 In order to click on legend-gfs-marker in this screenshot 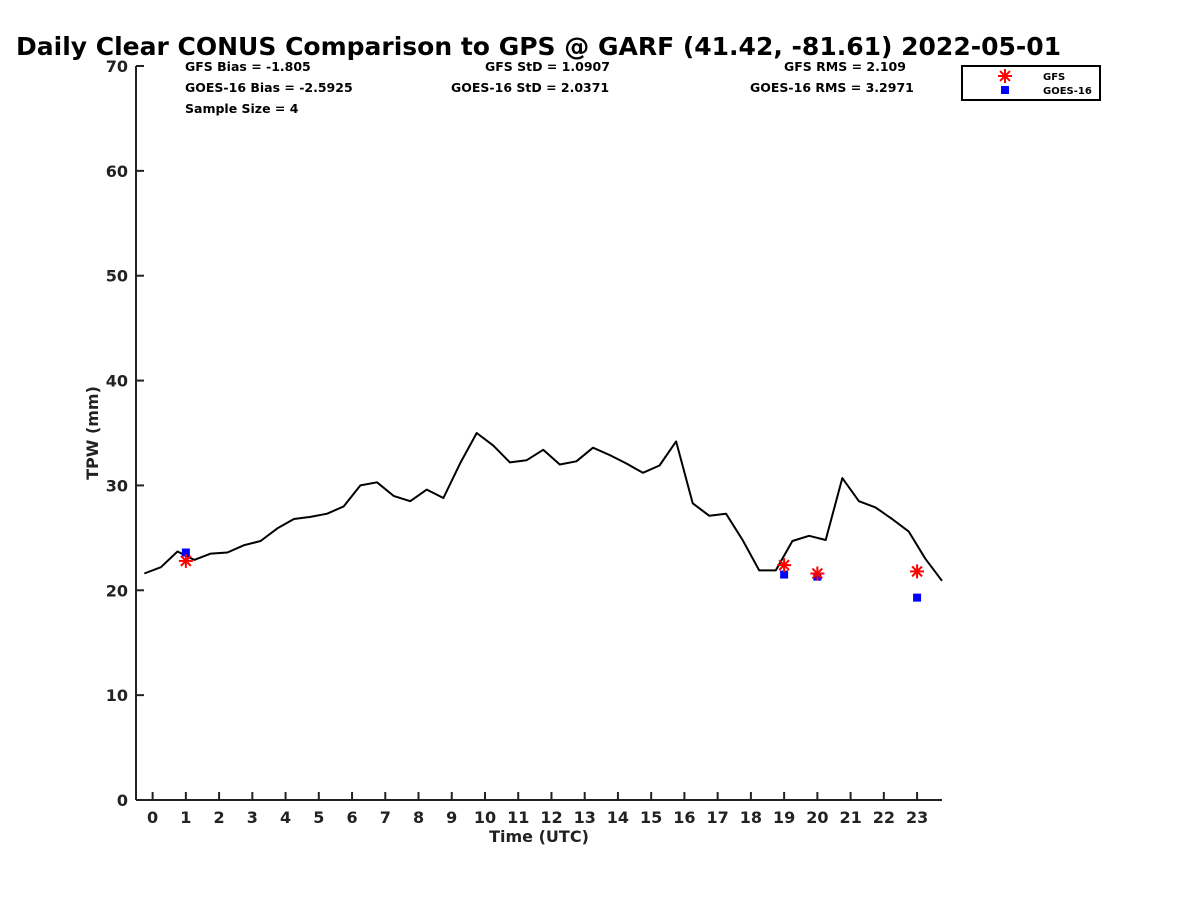, I will do `click(1005, 76)`.